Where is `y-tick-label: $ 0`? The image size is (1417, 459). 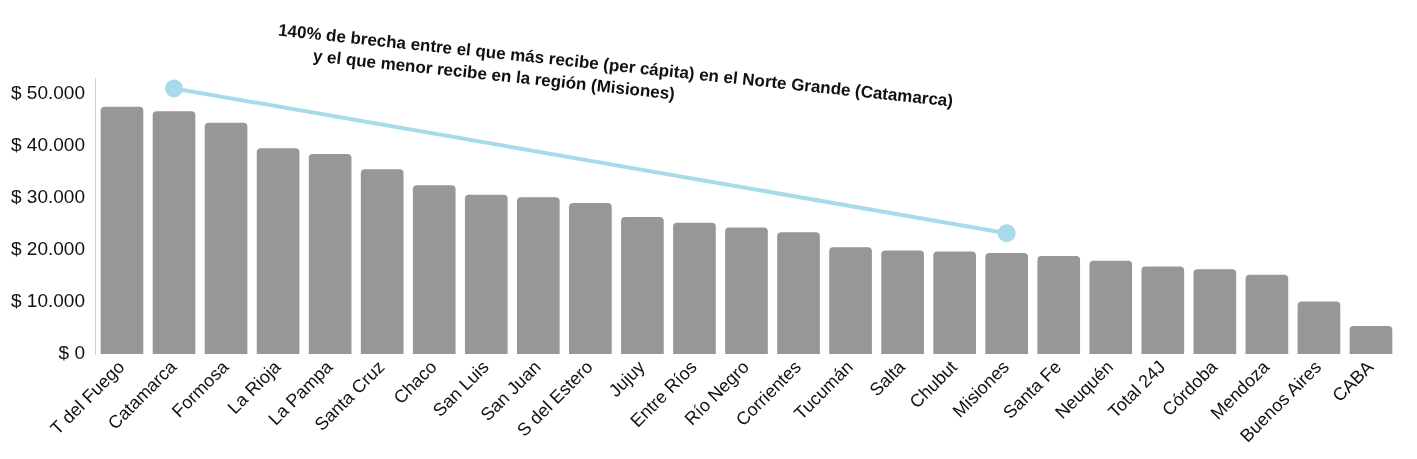 y-tick-label: $ 0 is located at coordinates (71, 353).